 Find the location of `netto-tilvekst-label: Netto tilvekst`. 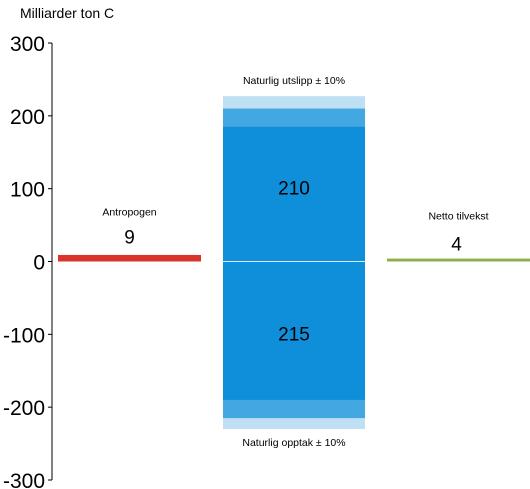

netto-tilvekst-label: Netto tilvekst is located at coordinates (458, 217).